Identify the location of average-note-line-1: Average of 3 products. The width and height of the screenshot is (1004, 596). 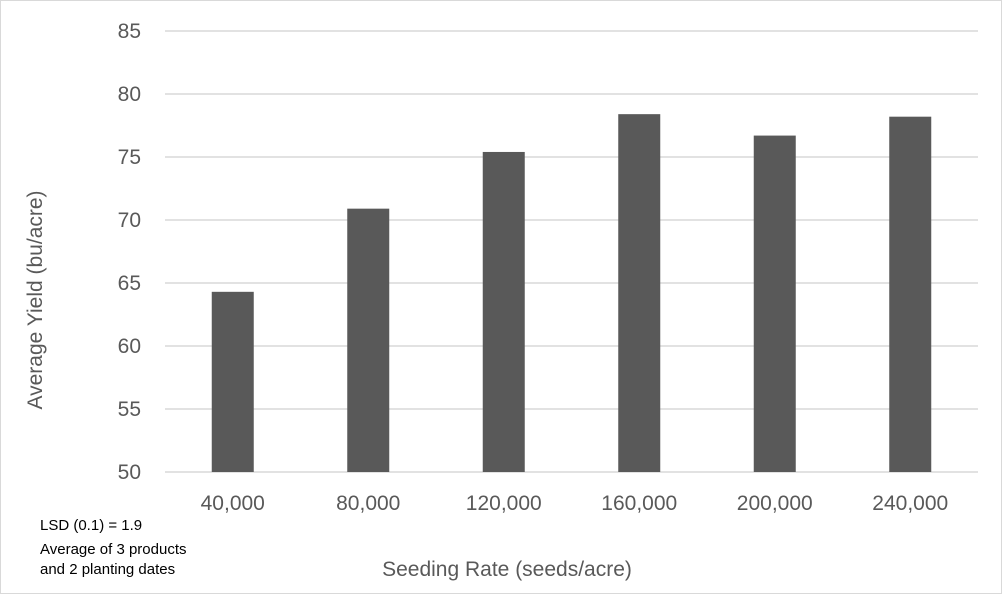
(113, 549).